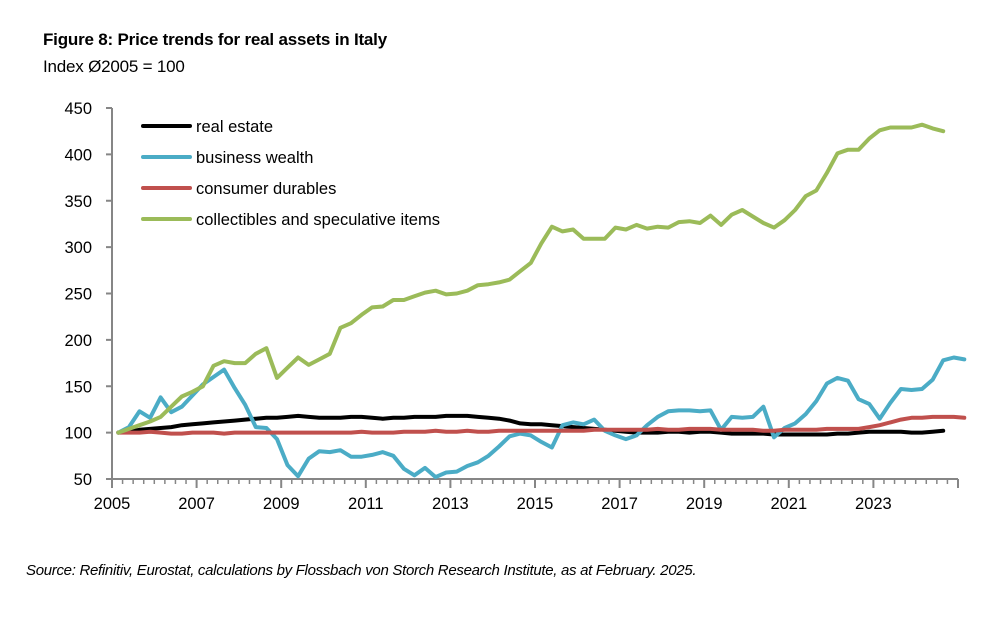  Describe the element at coordinates (78, 295) in the screenshot. I see `y-tick-label: 250` at that location.